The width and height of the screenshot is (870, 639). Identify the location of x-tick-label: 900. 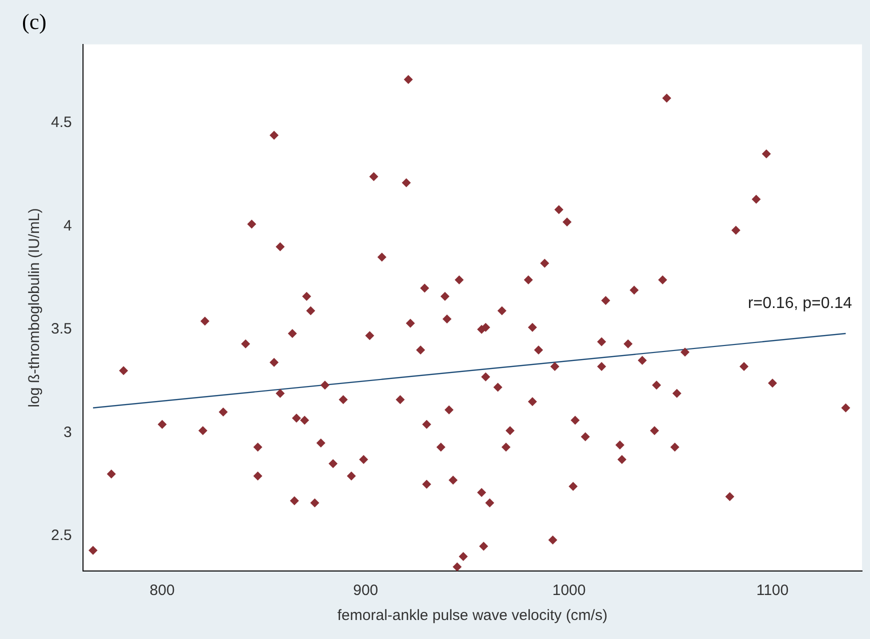
(365, 591).